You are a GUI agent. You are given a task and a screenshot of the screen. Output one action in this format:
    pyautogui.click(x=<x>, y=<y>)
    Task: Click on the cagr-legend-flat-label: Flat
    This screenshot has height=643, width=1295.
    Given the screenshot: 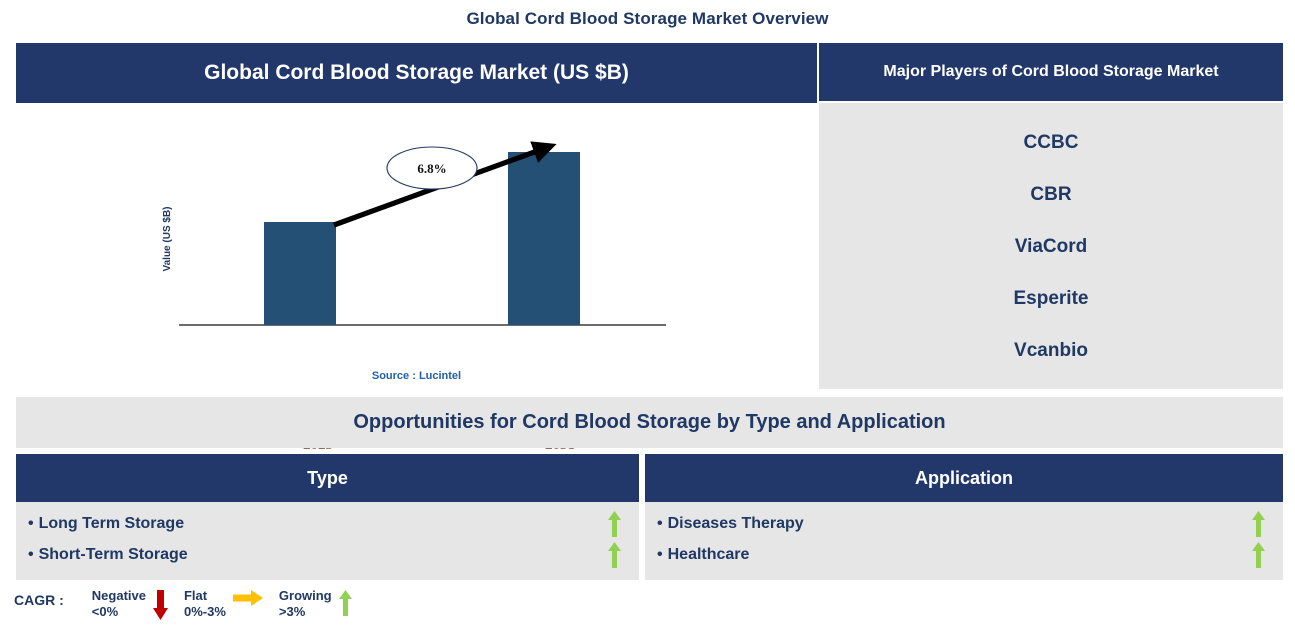 What is the action you would take?
    pyautogui.click(x=195, y=595)
    